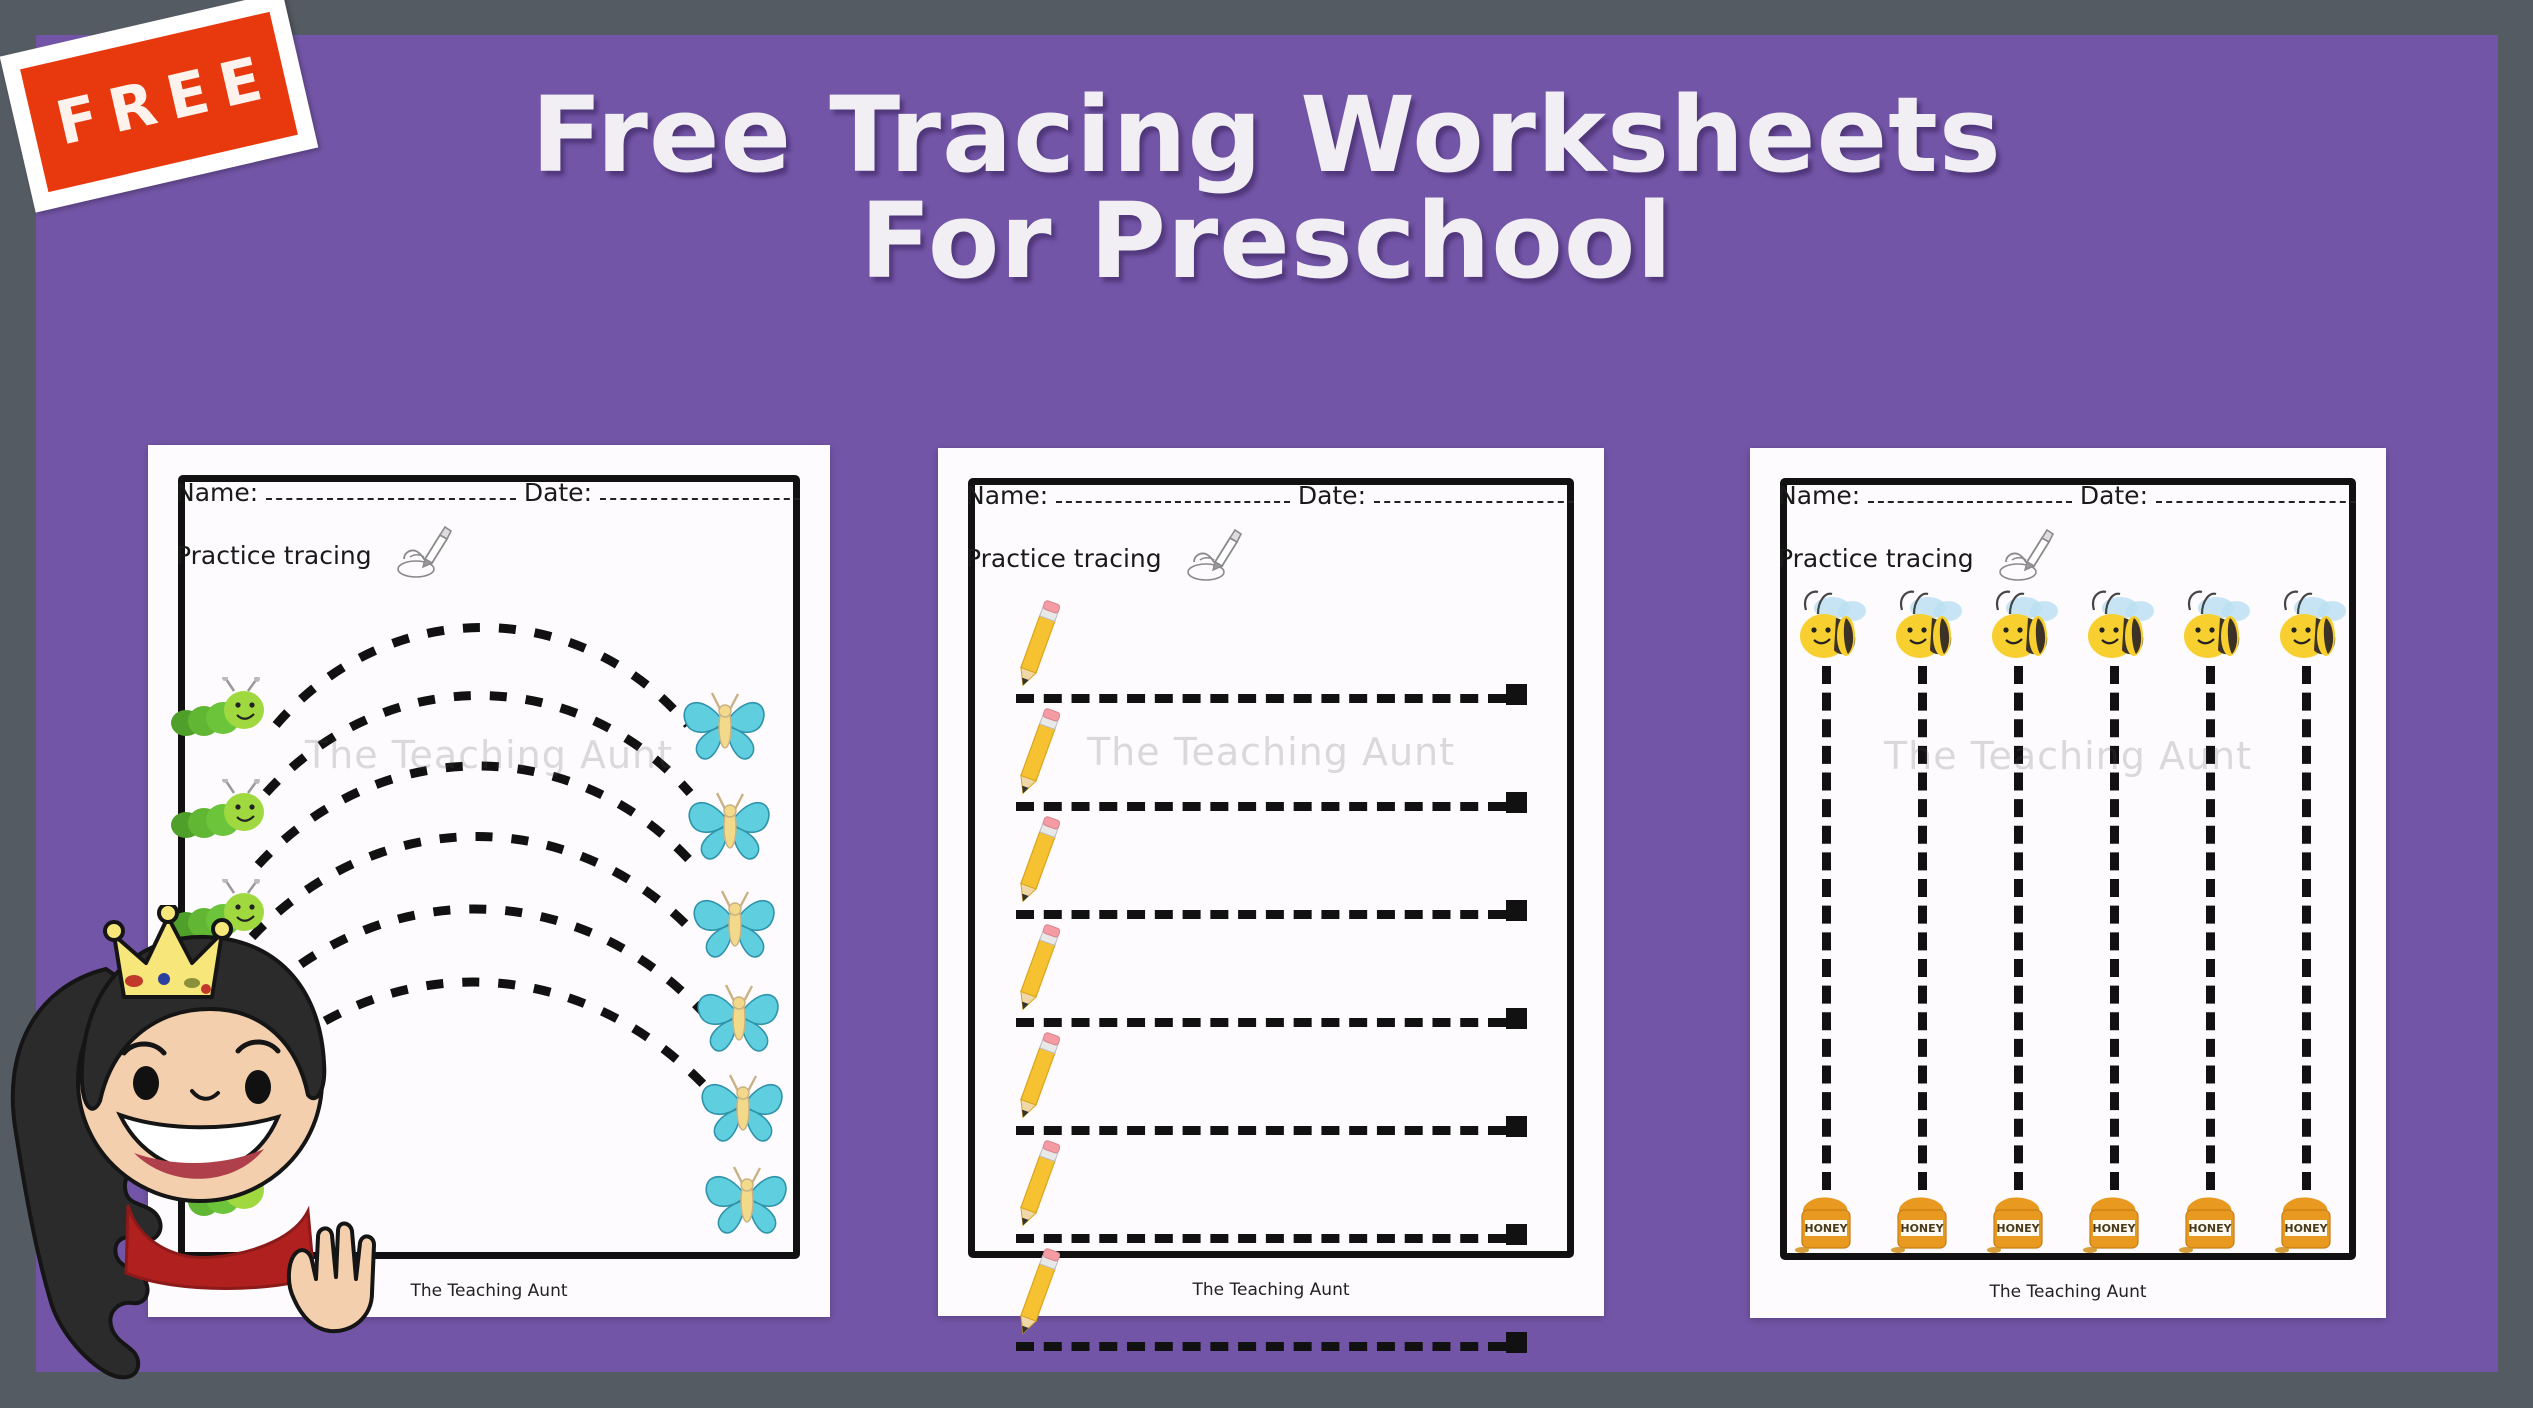  I want to click on free-badge-label: FREE, so click(165, 100).